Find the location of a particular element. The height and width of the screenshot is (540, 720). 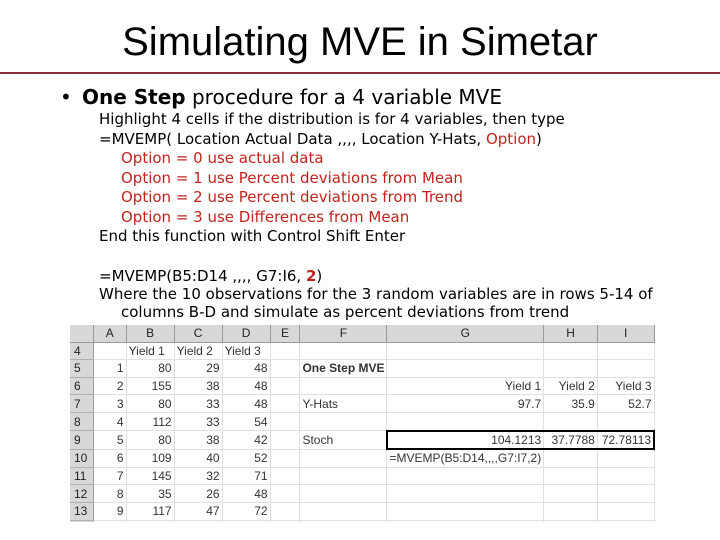

cell: 114 is located at coordinates (150, 521).